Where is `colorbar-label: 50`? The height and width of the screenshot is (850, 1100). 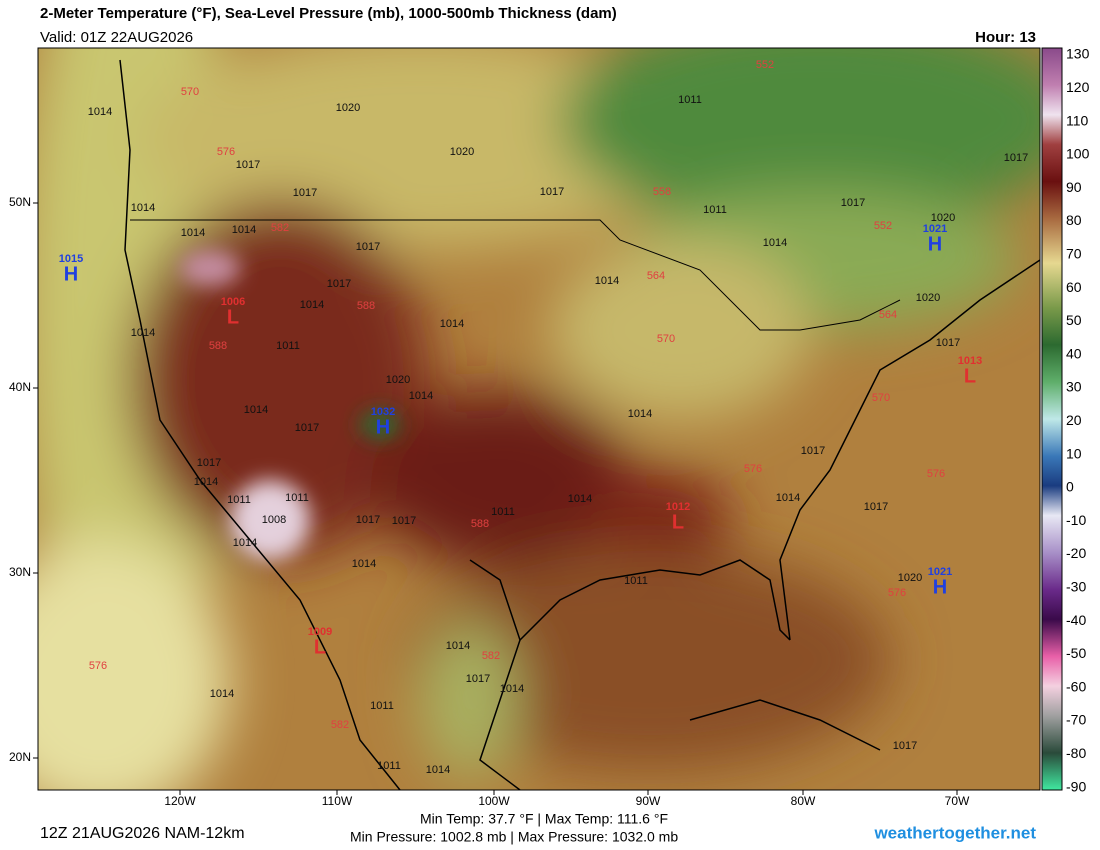
colorbar-label: 50 is located at coordinates (1074, 320).